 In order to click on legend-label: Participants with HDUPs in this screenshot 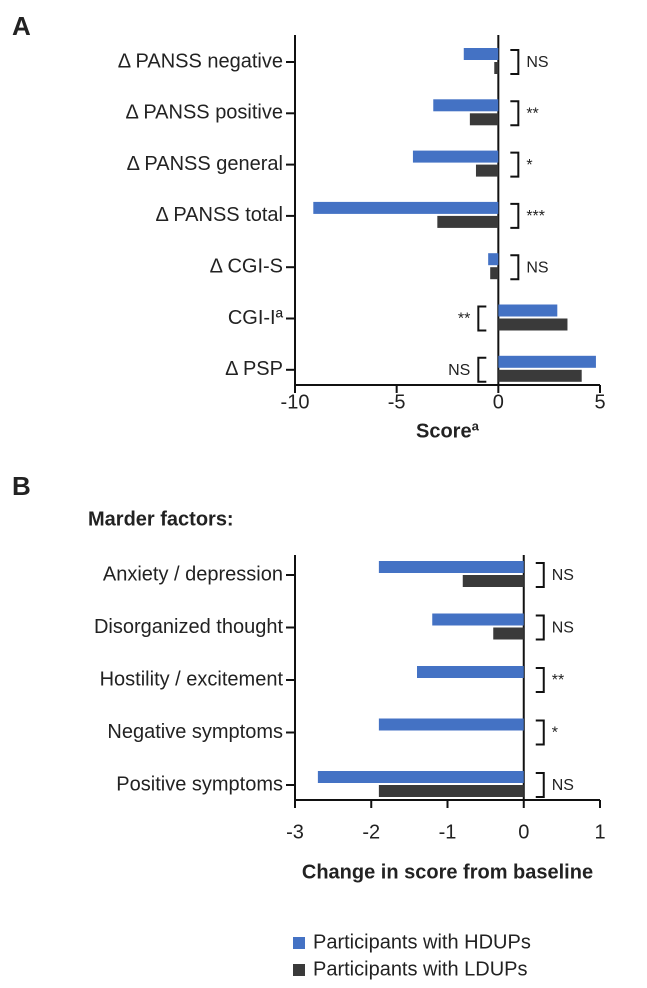, I will do `click(422, 942)`.